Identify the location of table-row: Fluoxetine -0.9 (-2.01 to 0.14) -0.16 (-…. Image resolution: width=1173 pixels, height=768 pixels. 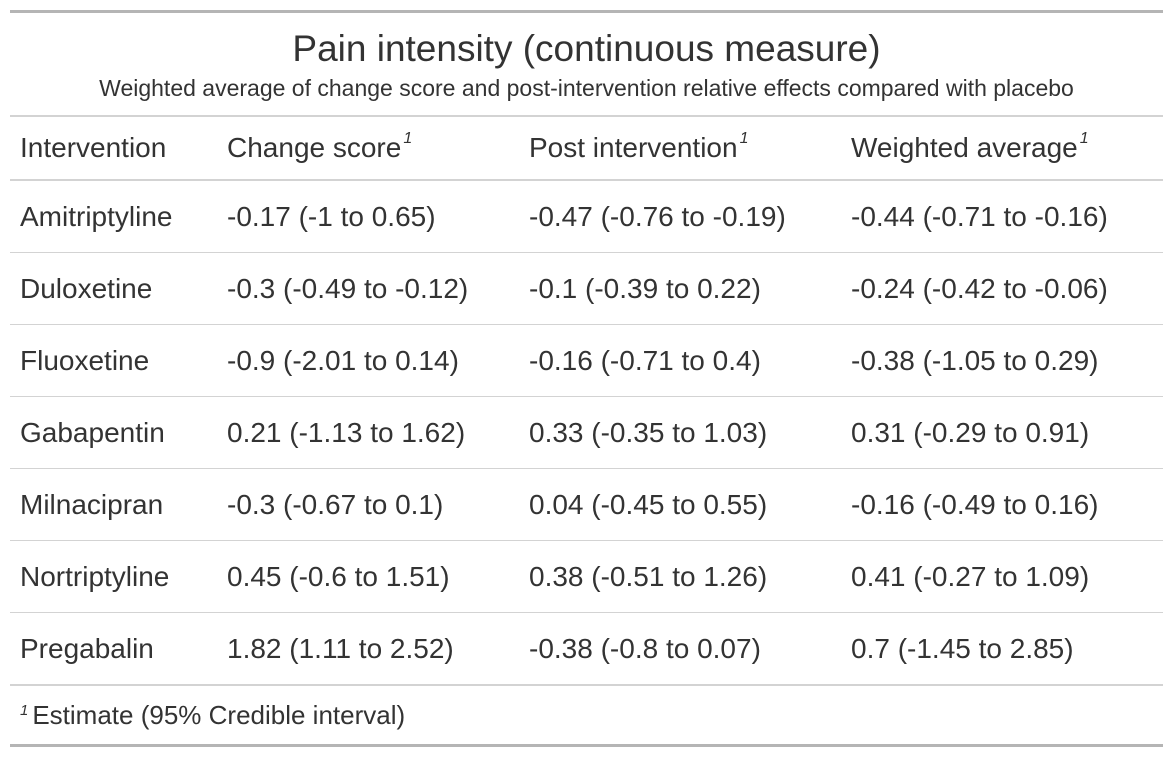
(586, 360).